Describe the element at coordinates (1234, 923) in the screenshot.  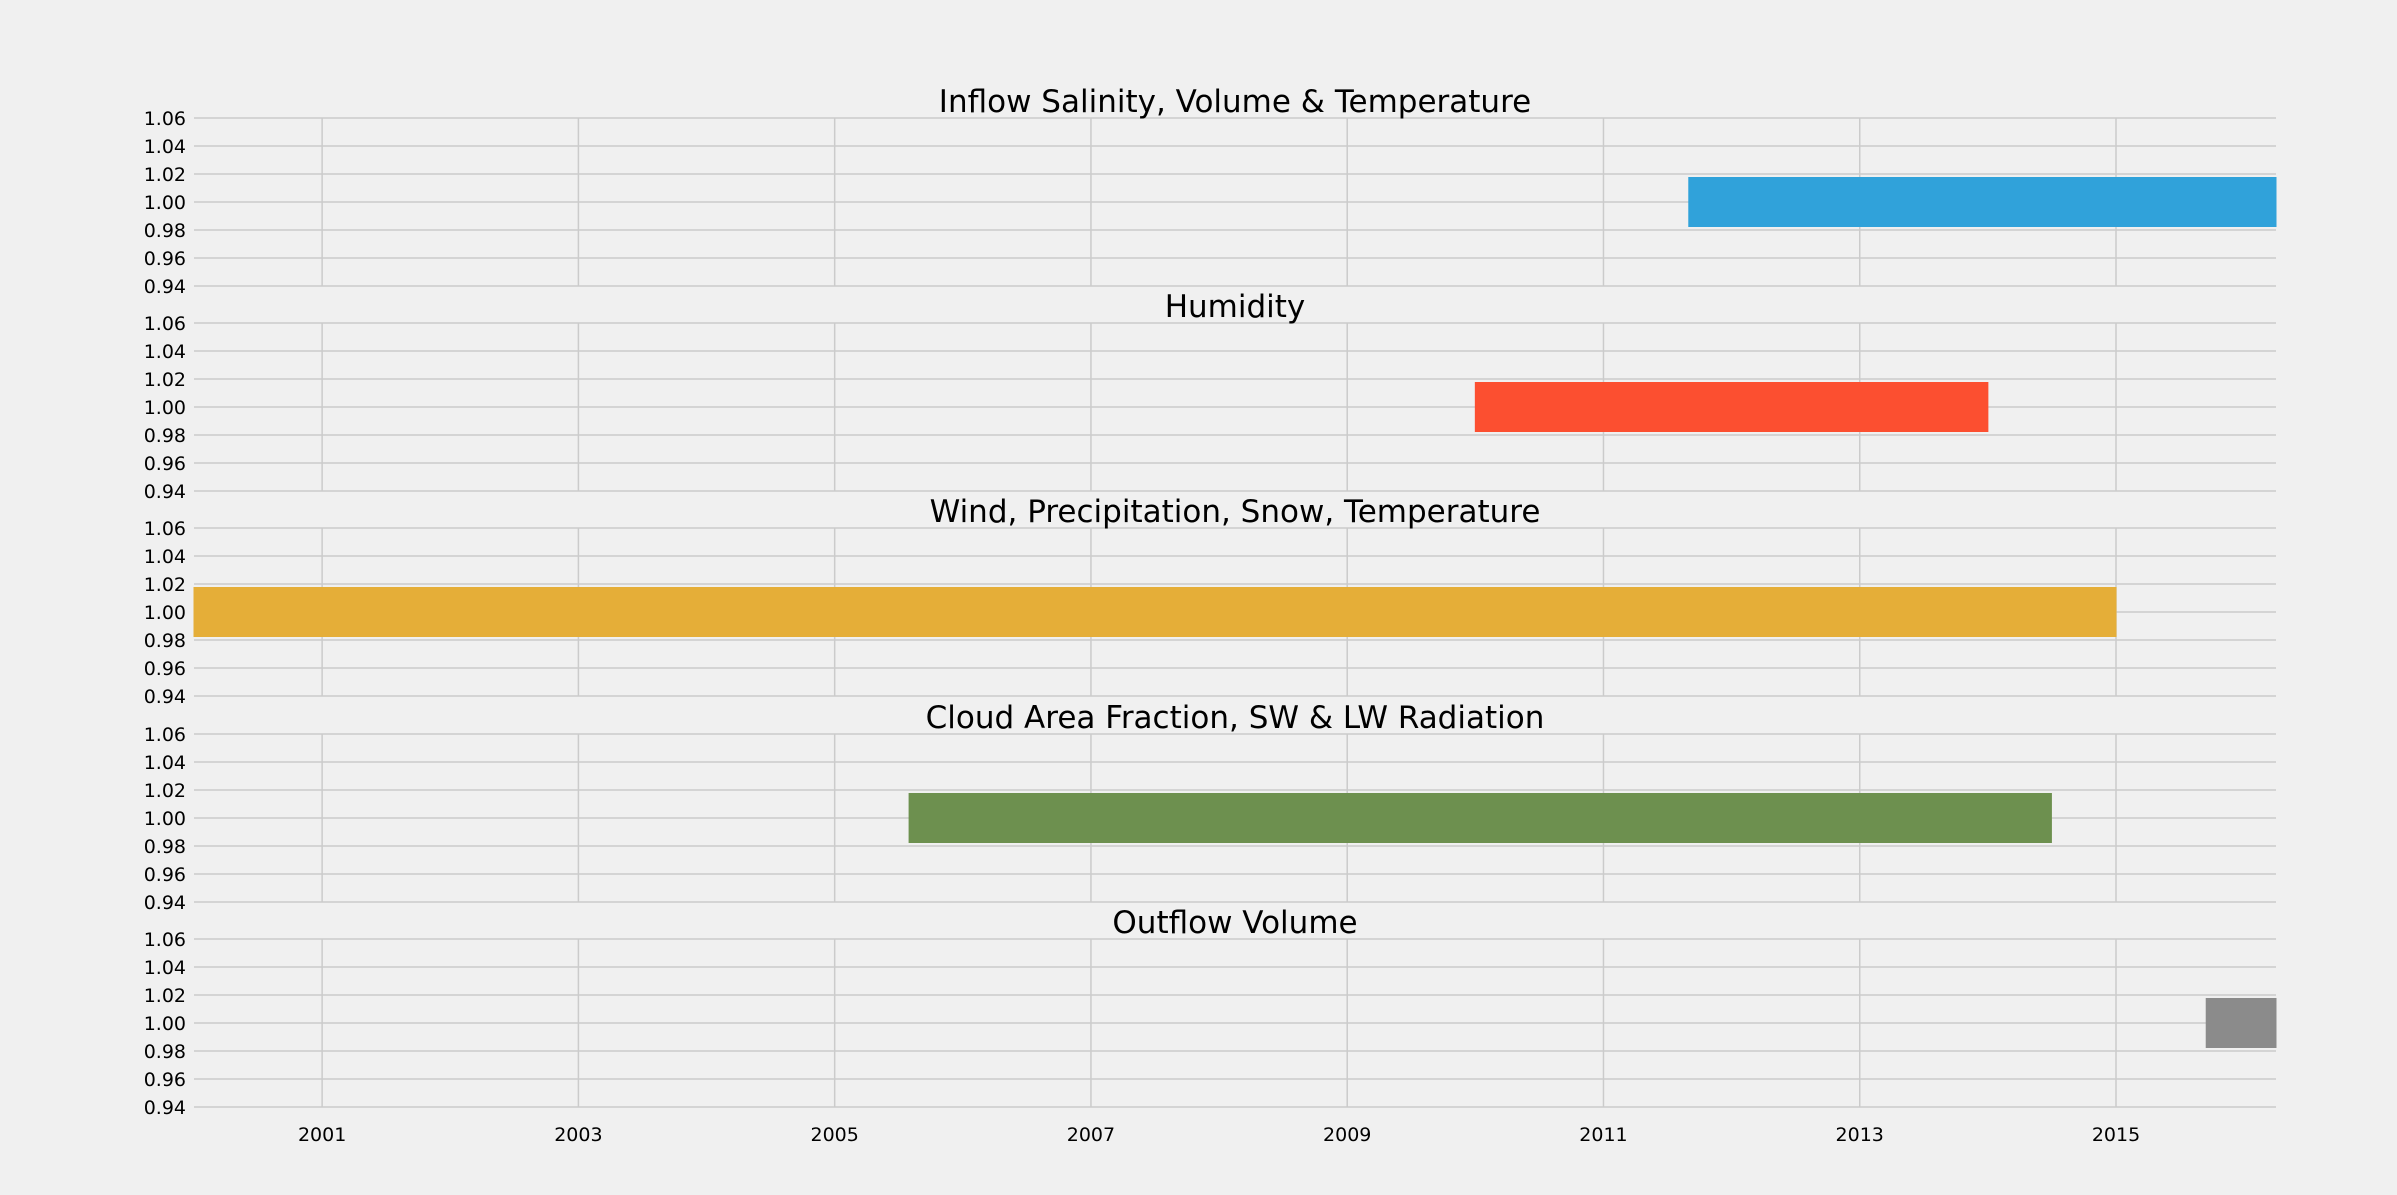
I see `subplot-title: Outflow Volume` at that location.